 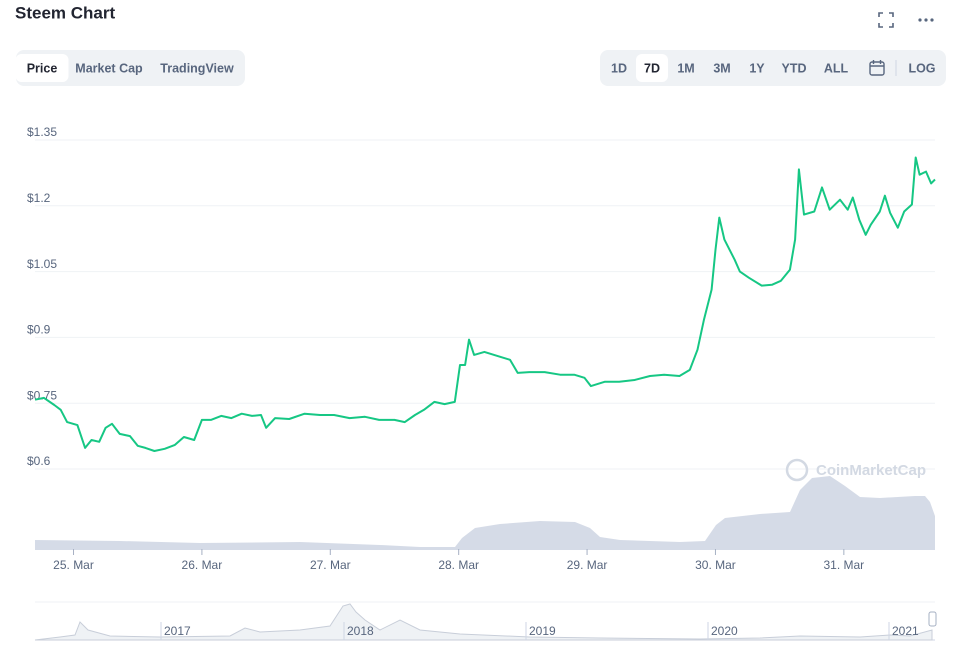 I want to click on tab-active-bg, so click(x=42, y=68).